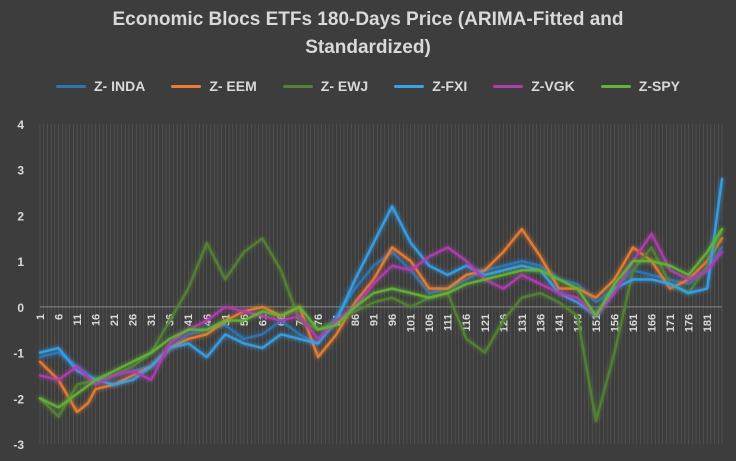 The image size is (736, 461). I want to click on legend-entry: Z- INDA, so click(100, 86).